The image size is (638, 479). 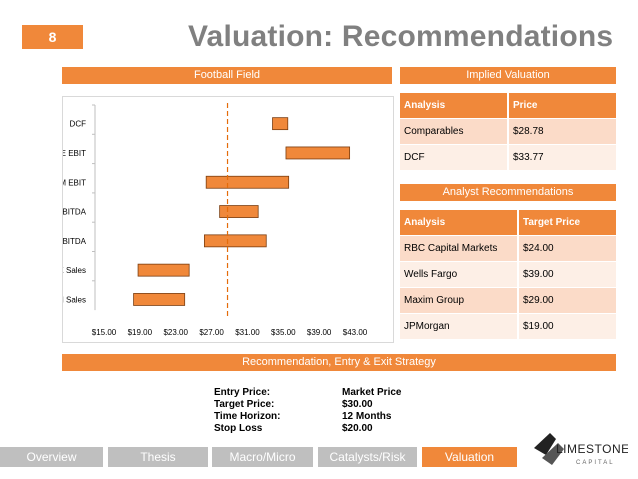 I want to click on y-tick-label: EV/LTM EBITDA, so click(x=75, y=241).